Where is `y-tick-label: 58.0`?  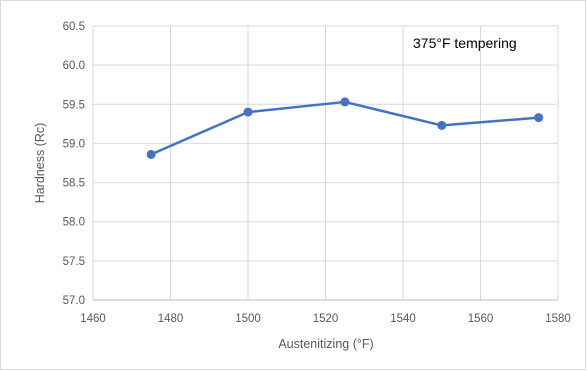 y-tick-label: 58.0 is located at coordinates (74, 223).